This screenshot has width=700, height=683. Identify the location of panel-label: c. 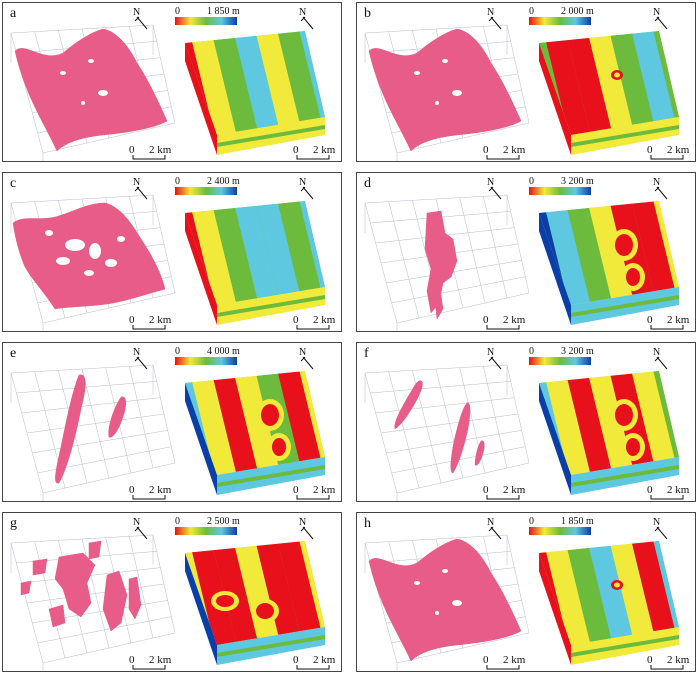
(13, 183).